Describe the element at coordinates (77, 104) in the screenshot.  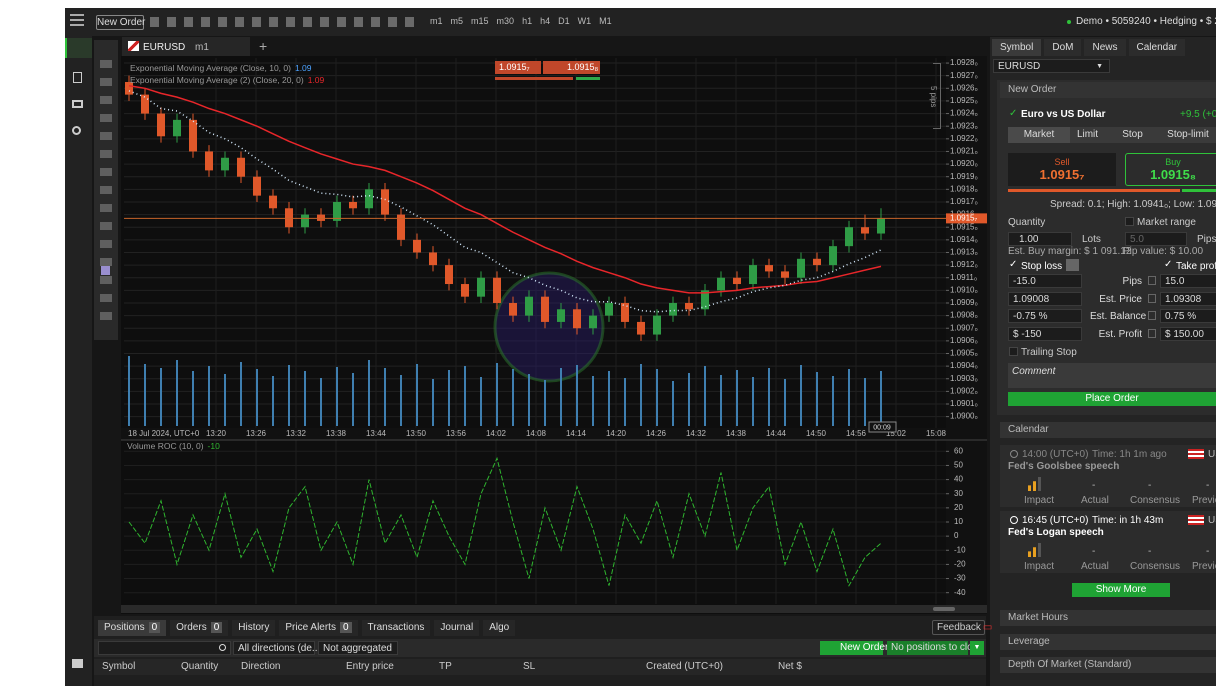
I see `tv-icon` at that location.